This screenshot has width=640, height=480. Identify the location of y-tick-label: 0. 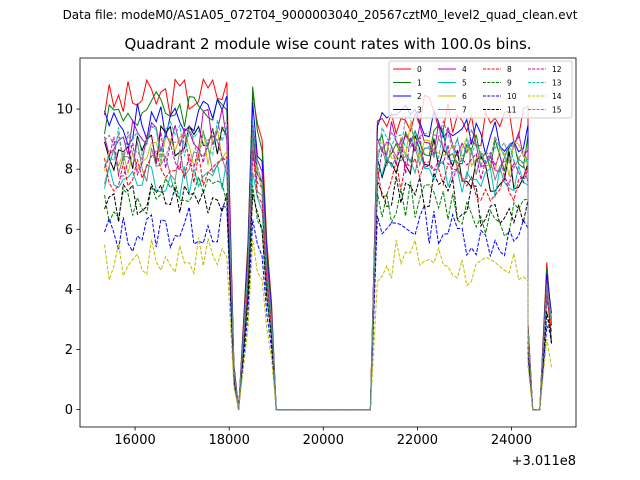
(69, 410).